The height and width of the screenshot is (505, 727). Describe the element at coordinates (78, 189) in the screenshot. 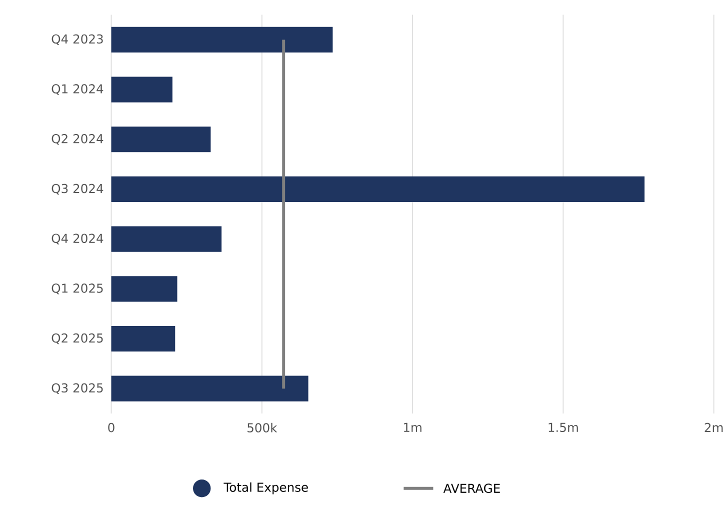

I see `y-tick-label: Q3 2024` at that location.